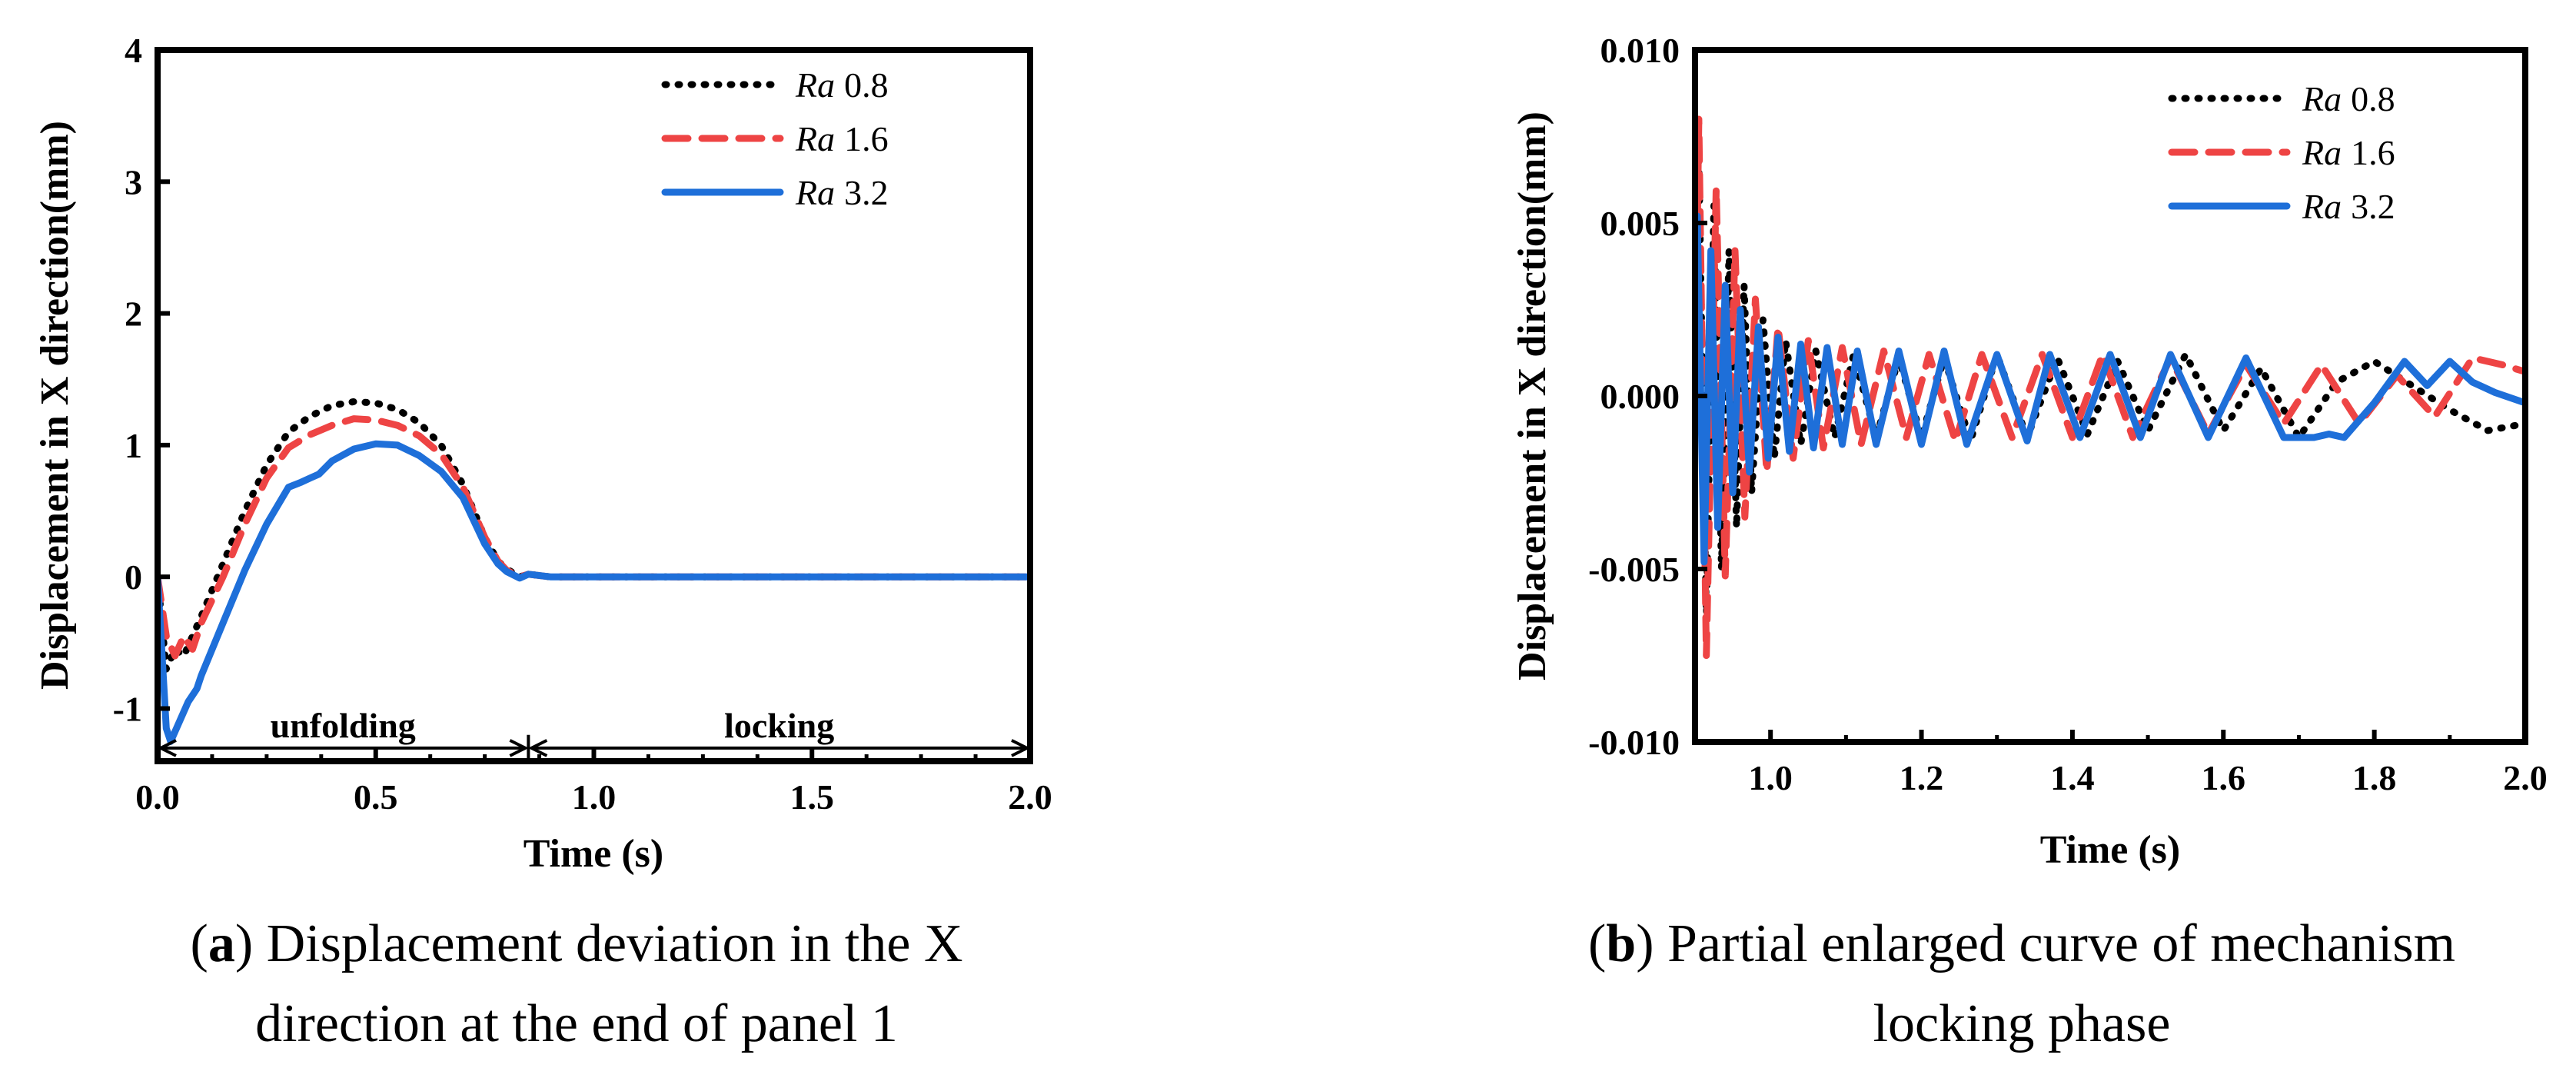 This screenshot has width=2576, height=1088. What do you see at coordinates (842, 138) in the screenshot?
I see `legend-label-a-1: Ra 1.6` at bounding box center [842, 138].